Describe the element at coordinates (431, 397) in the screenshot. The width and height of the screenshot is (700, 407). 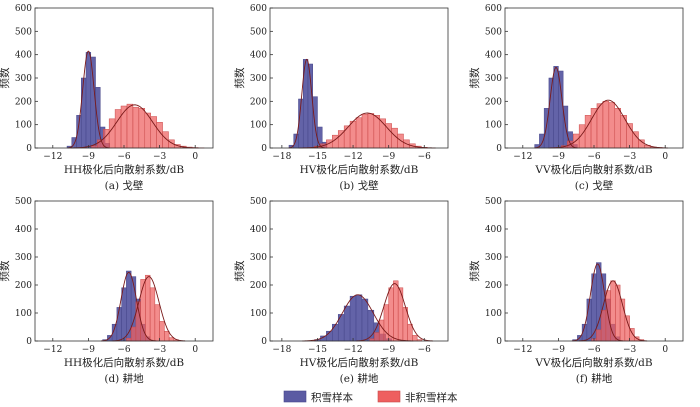
I see `legend-label-nonsnow: 非积雪样本` at that location.